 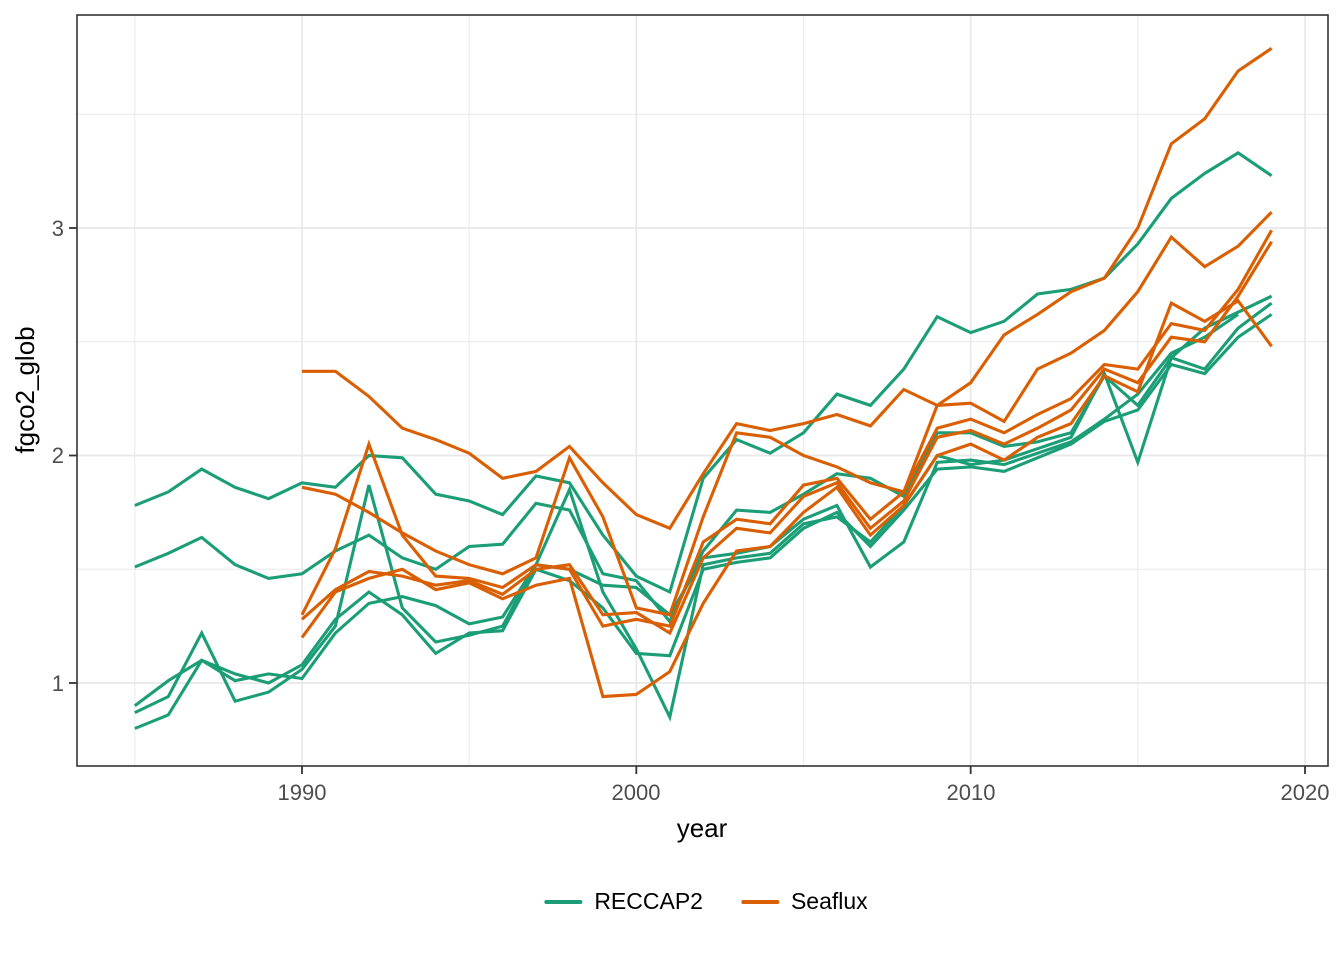 What do you see at coordinates (58, 683) in the screenshot?
I see `y-tick-label-3: 1` at bounding box center [58, 683].